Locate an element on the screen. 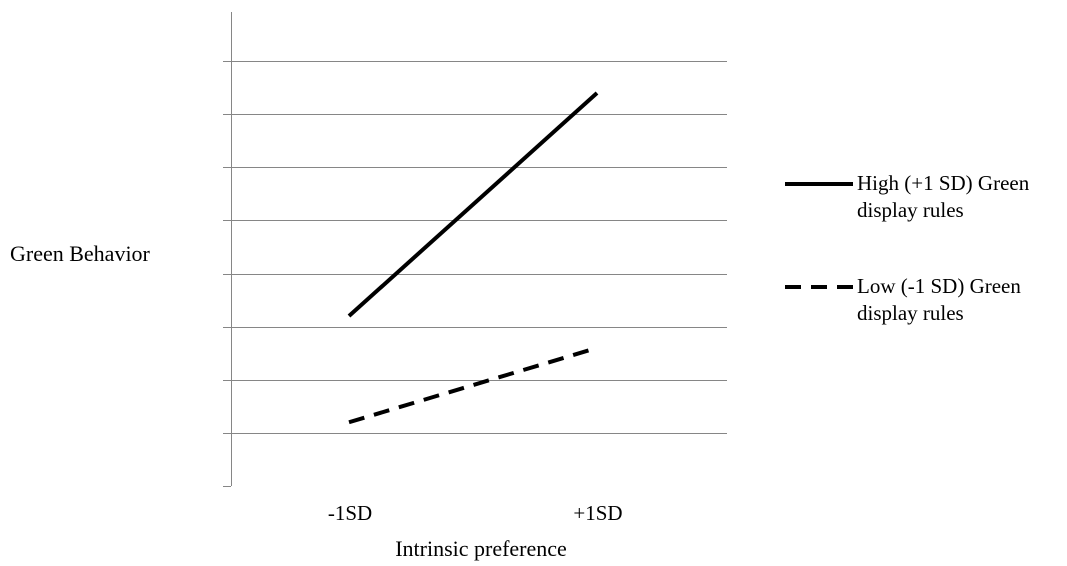 This screenshot has height=566, width=1067. legend-label: Low (-1 SD) Green is located at coordinates (939, 286).